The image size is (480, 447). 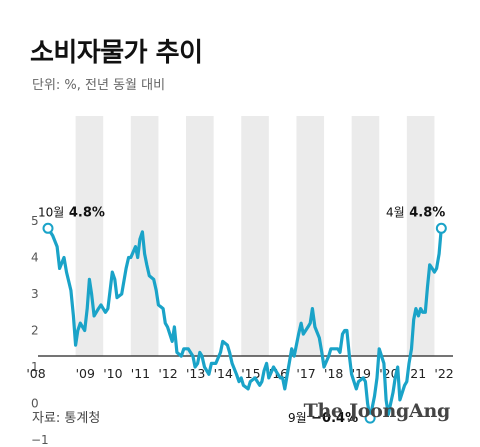 I want to click on x-tick-label: '12, so click(x=167, y=373).